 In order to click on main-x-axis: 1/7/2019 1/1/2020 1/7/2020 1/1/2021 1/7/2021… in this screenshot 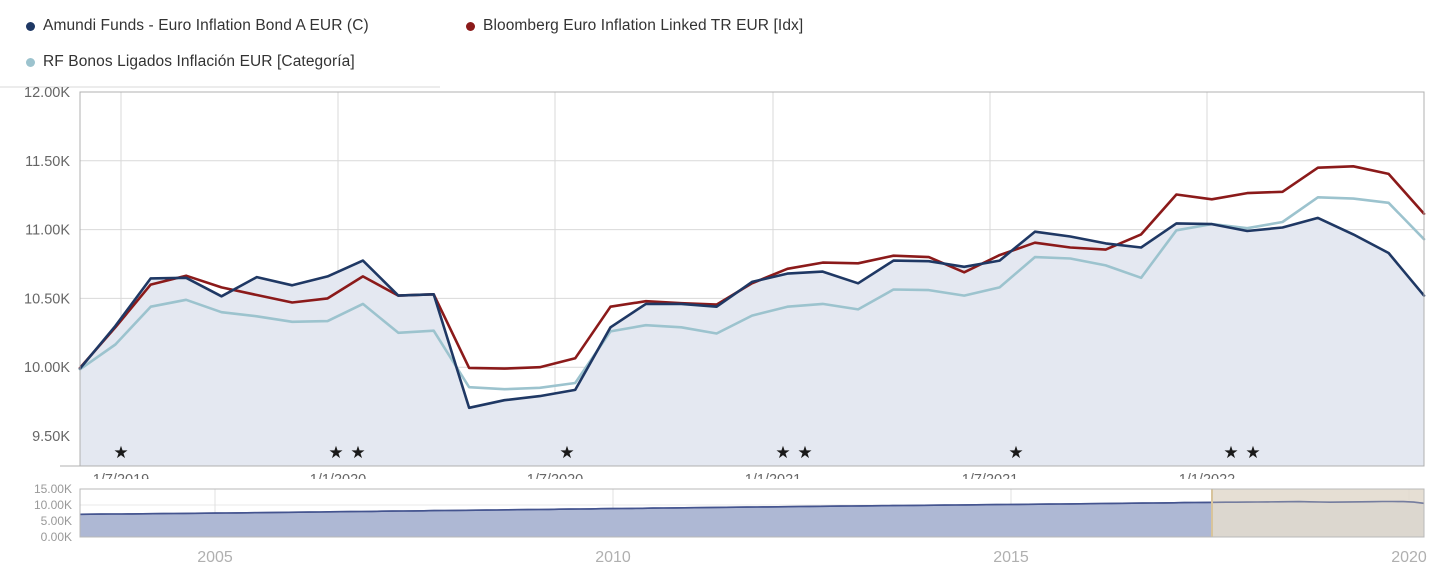, I will do `click(664, 475)`.